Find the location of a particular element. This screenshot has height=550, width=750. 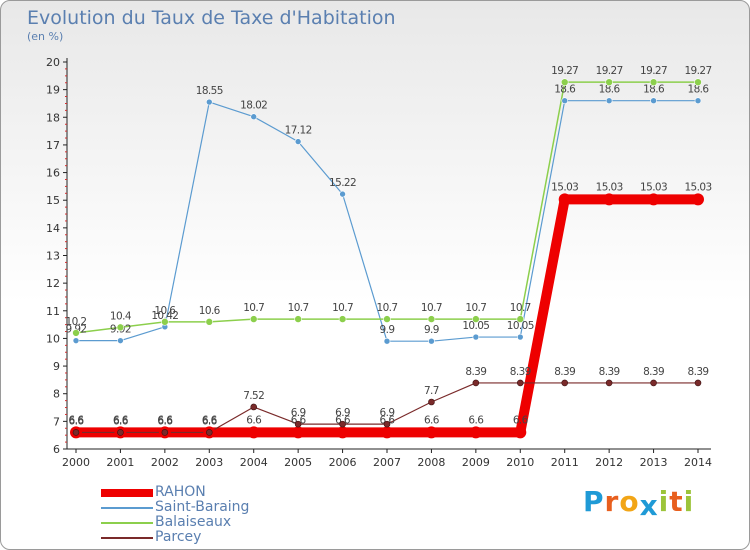

data-label: 10.42 is located at coordinates (164, 316).